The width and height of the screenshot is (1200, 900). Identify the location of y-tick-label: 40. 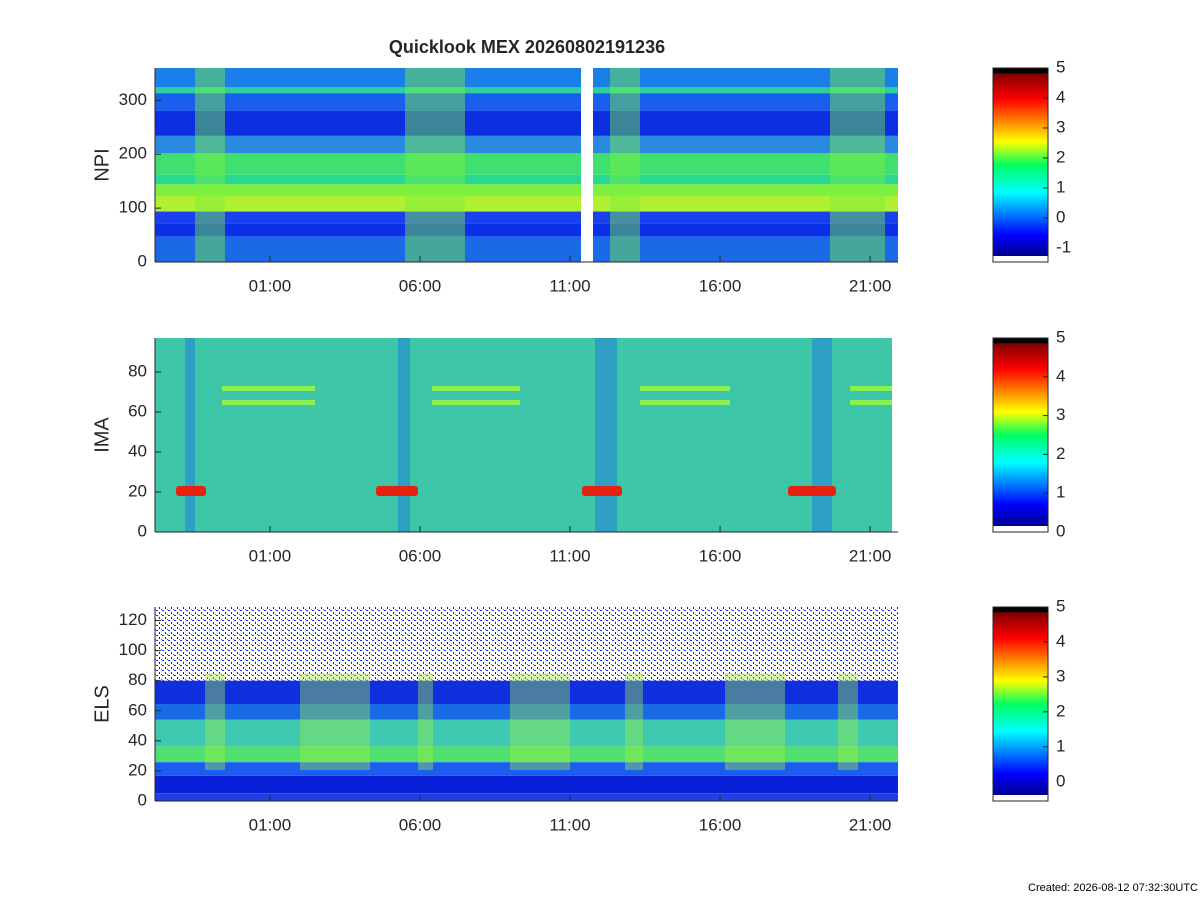
(137, 450).